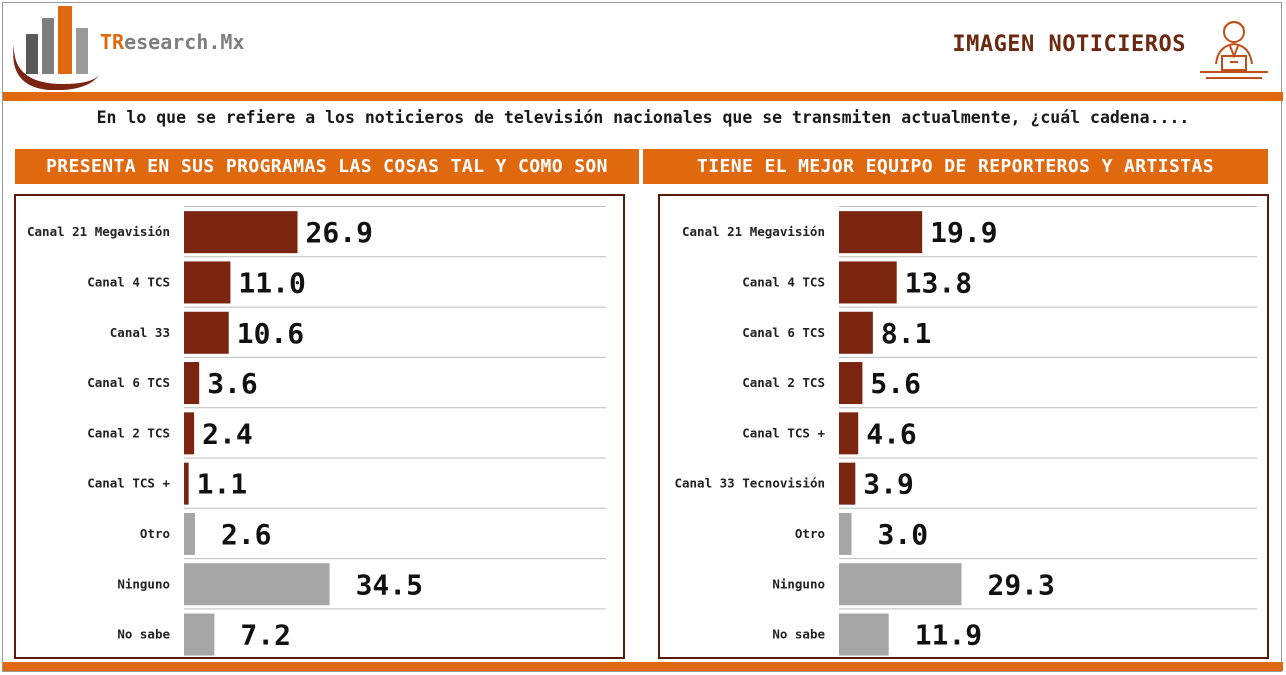 This screenshot has height=675, width=1286. What do you see at coordinates (643, 96) in the screenshot?
I see `header-divider` at bounding box center [643, 96].